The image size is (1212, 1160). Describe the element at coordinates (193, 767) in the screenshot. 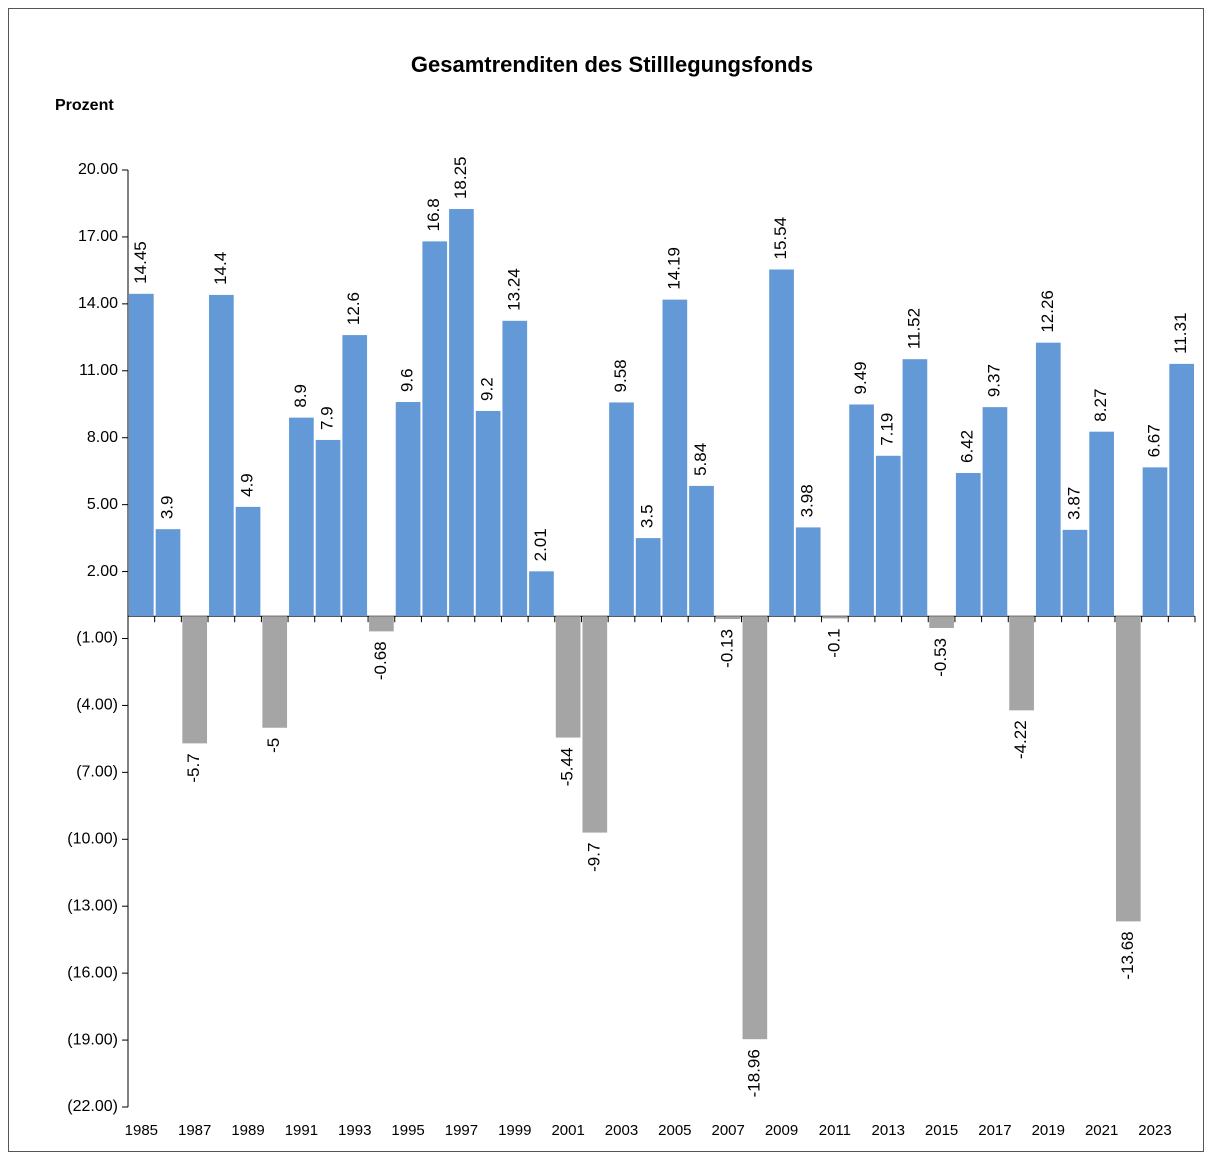

I see `data-label: -5.7` at that location.